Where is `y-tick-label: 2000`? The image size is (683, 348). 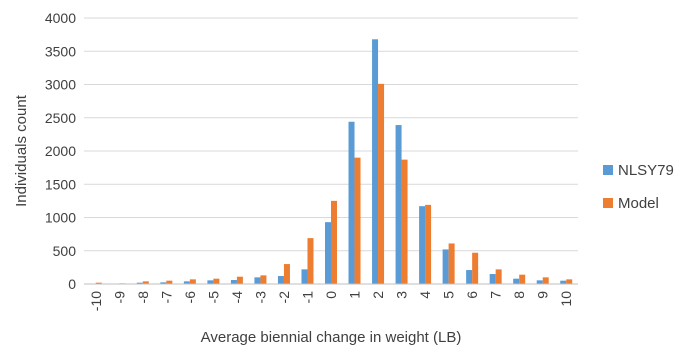 y-tick-label: 2000 is located at coordinates (60, 151).